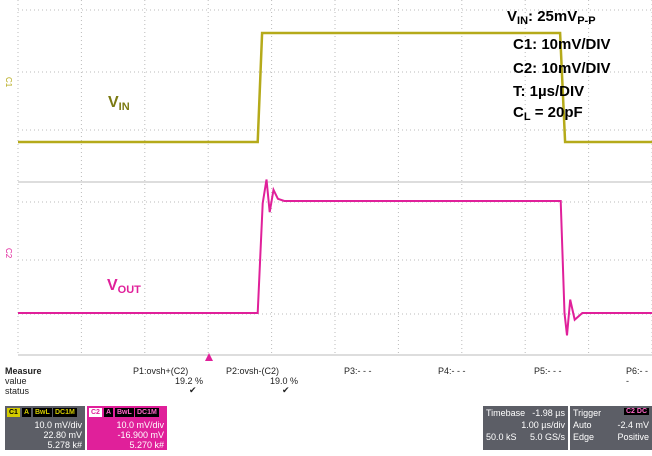 The width and height of the screenshot is (652, 456). What do you see at coordinates (548, 413) in the screenshot?
I see `timebase-delay: -1.98 µs` at bounding box center [548, 413].